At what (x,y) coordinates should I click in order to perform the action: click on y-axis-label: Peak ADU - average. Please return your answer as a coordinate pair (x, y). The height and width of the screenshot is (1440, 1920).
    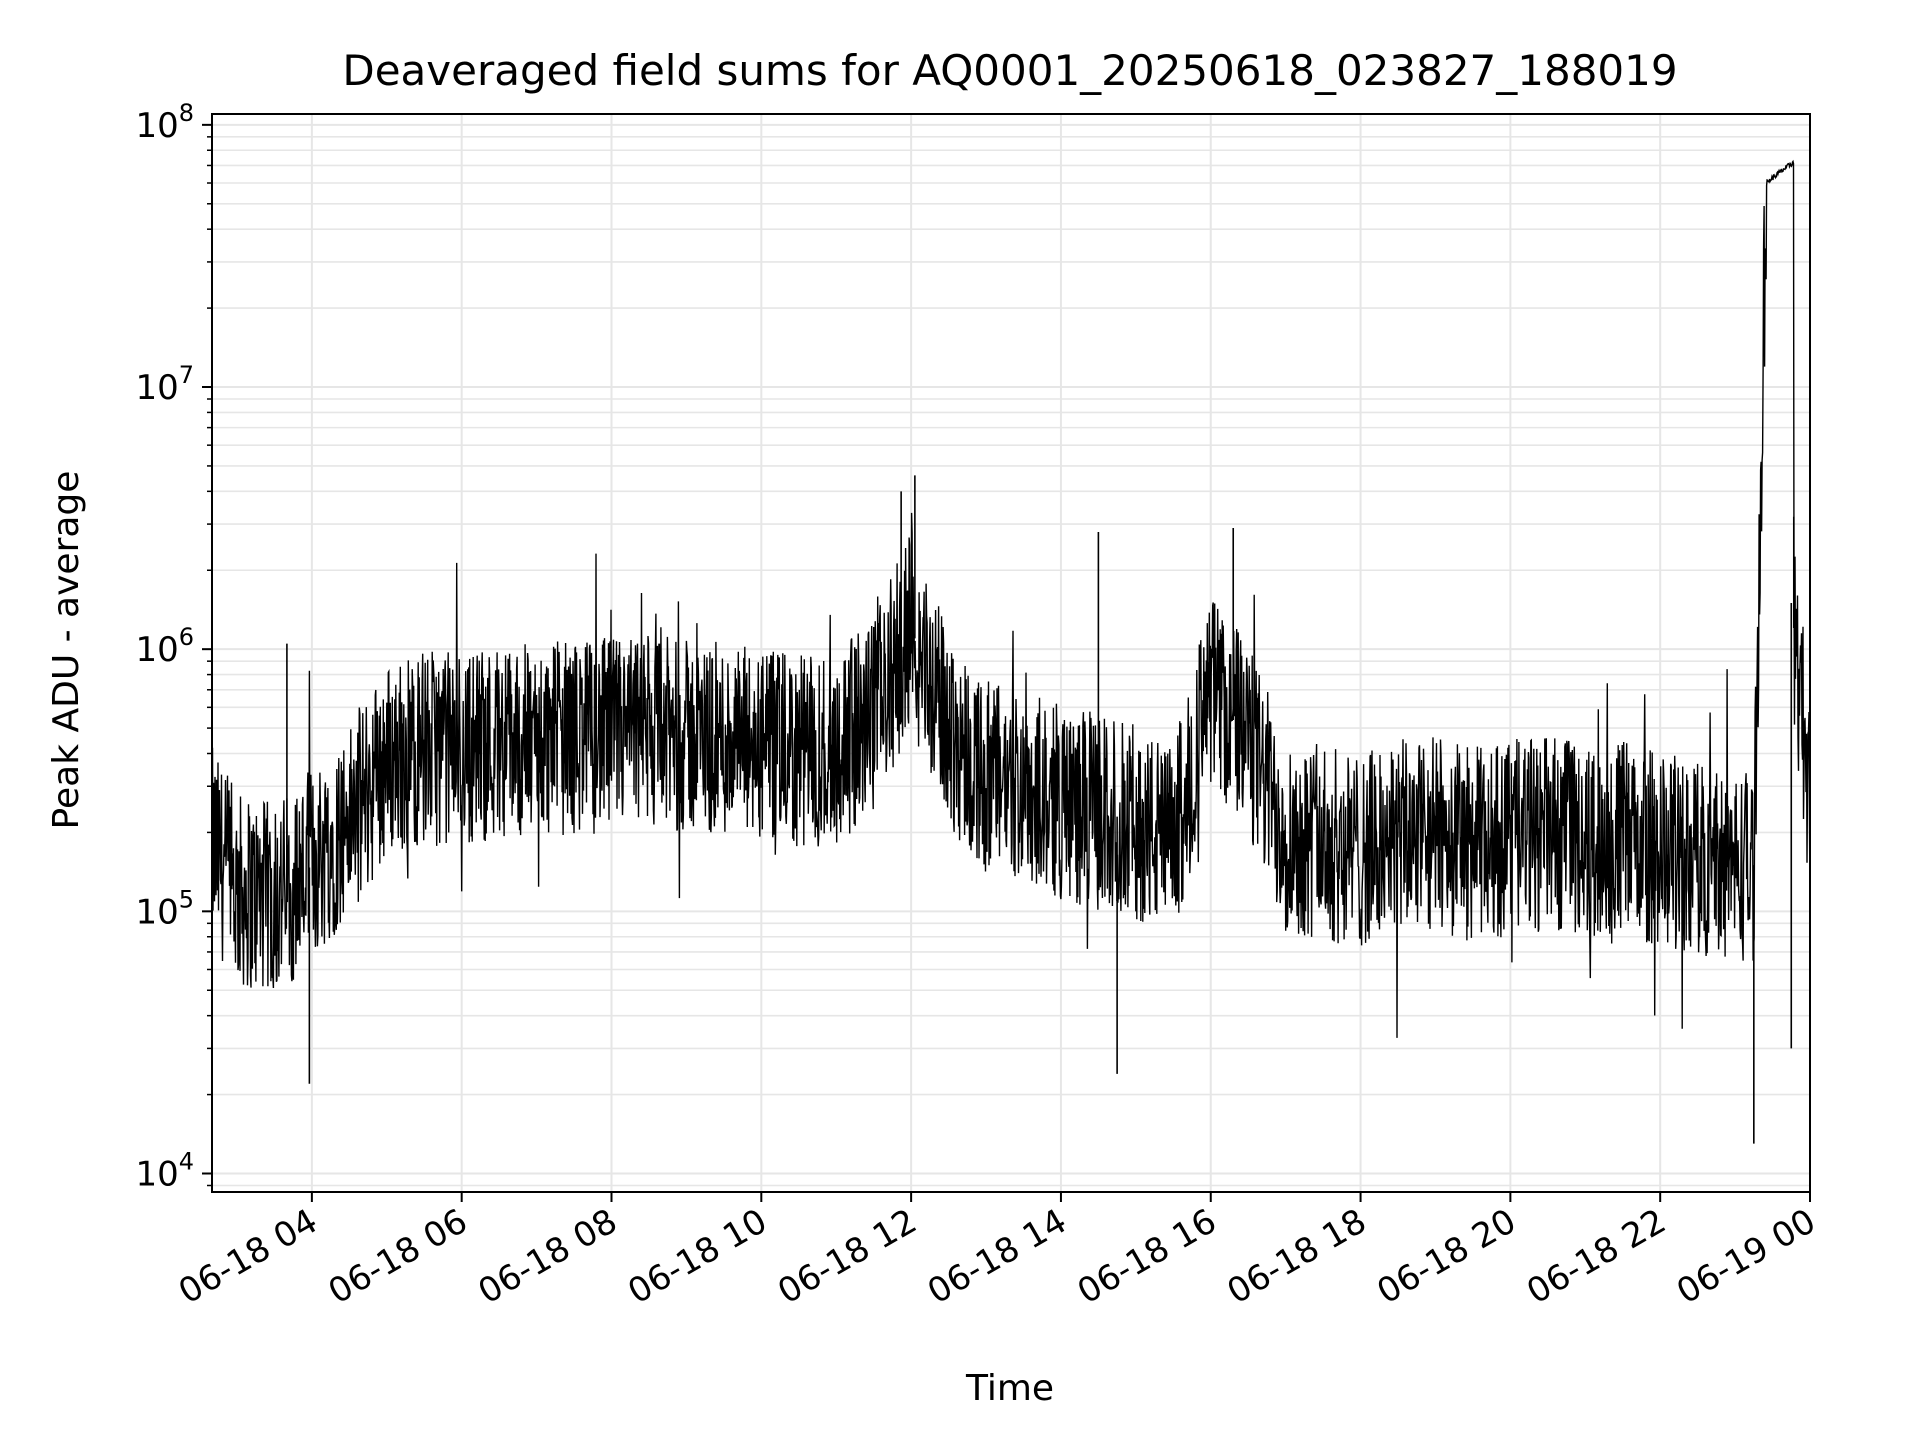
    Looking at the image, I should click on (66, 650).